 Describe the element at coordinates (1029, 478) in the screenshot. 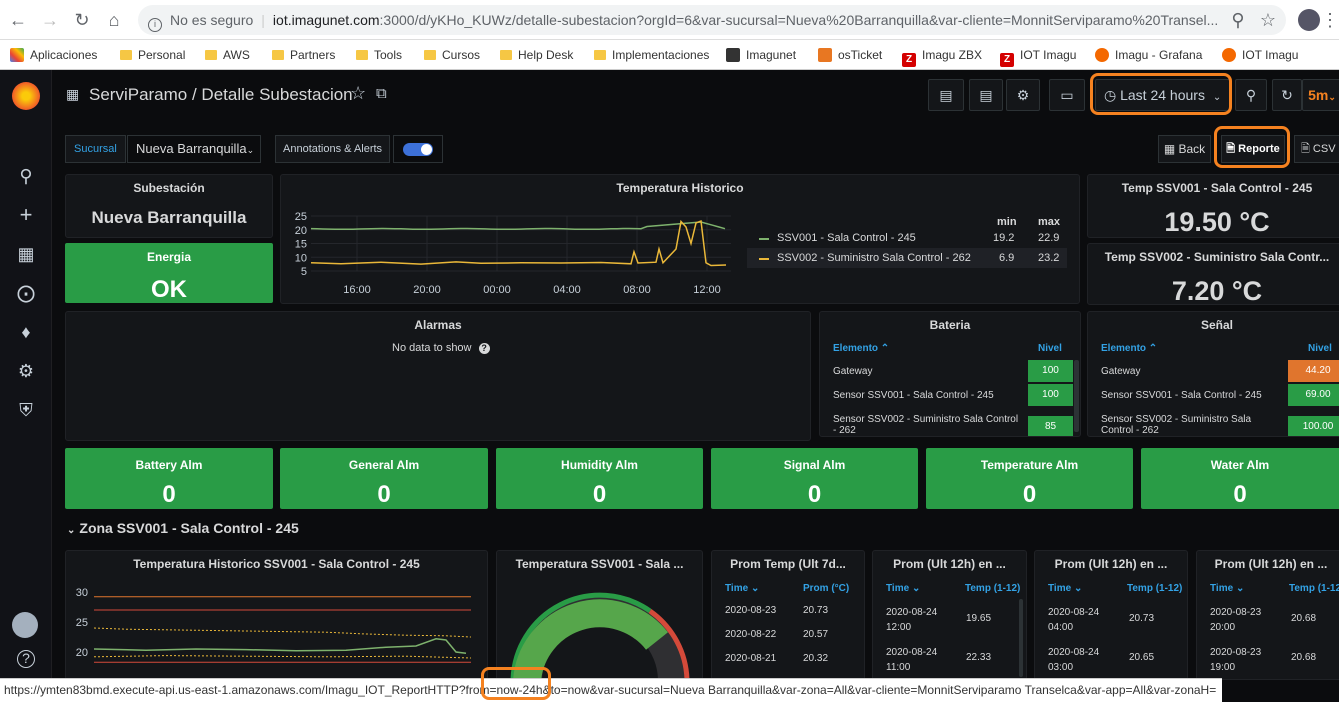

I see `temperature-alm-panel: Temperature Alm 0` at that location.